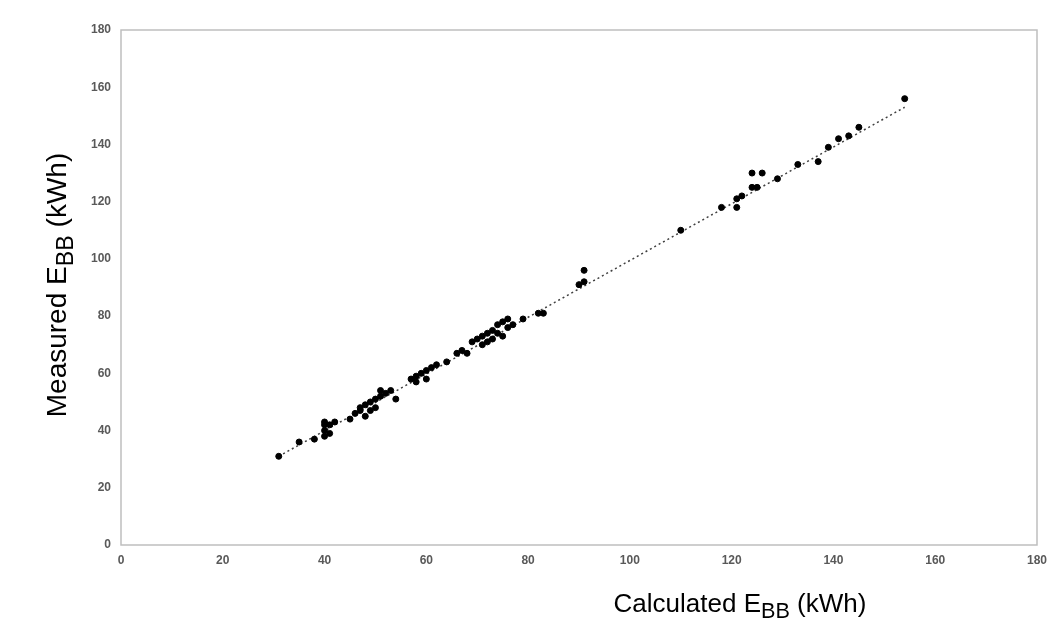 The image size is (1056, 634). Describe the element at coordinates (108, 544) in the screenshot. I see `y-tick-label: 0` at that location.